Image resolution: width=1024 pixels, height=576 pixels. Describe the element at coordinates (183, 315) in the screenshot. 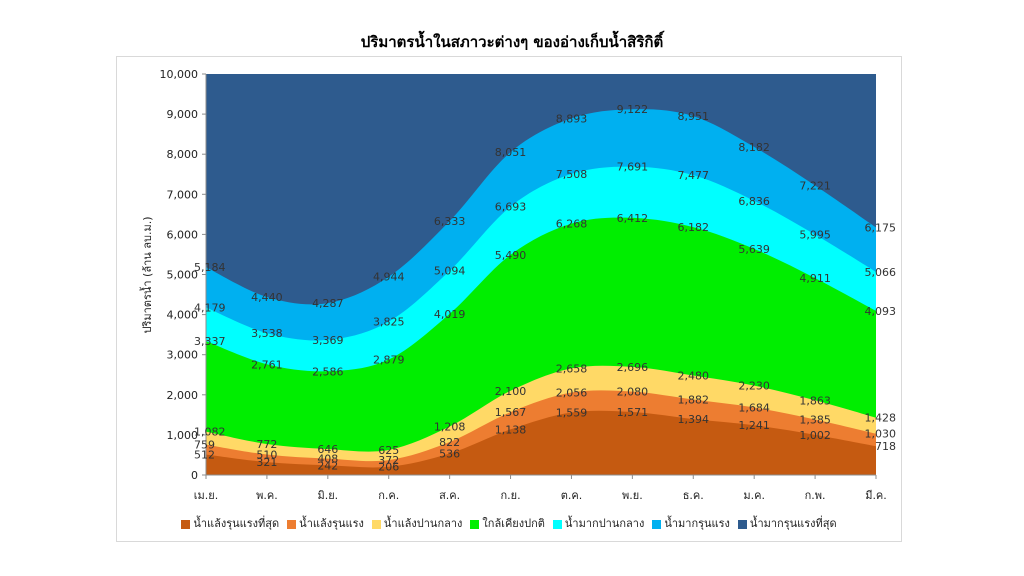

I see `y-tick-label: 4,000` at that location.